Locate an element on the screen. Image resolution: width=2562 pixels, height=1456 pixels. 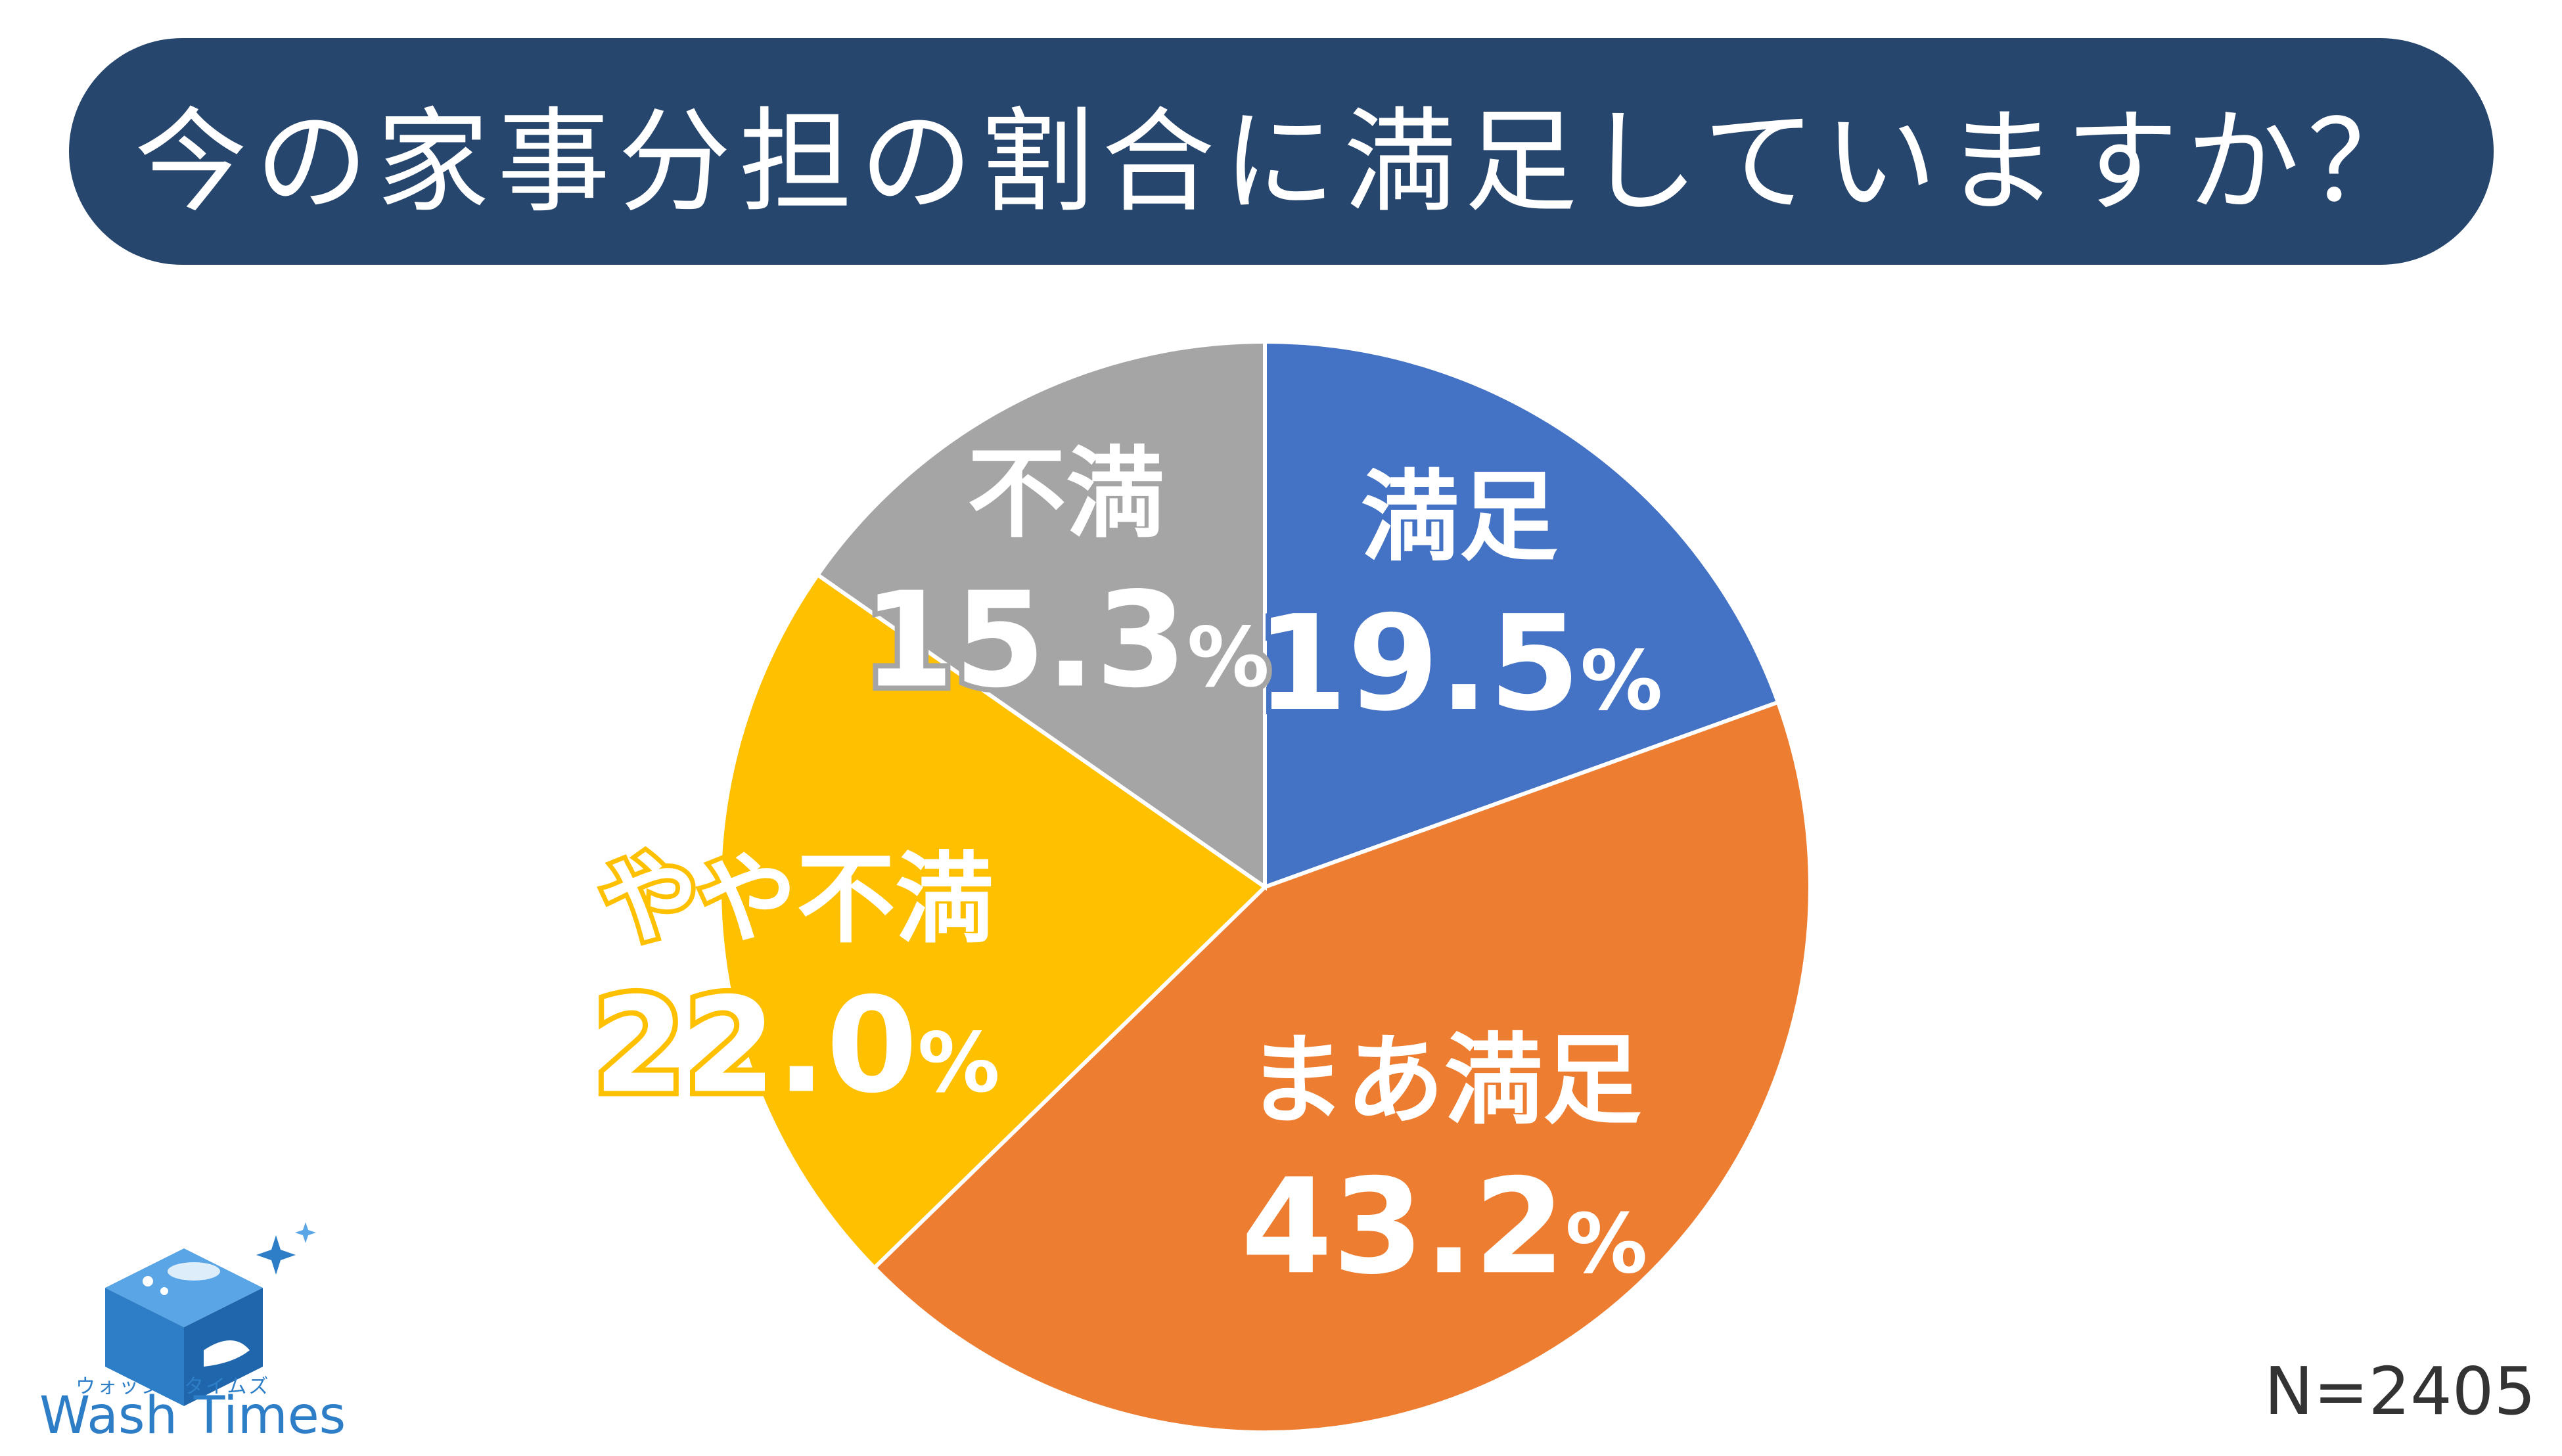
slice-value-2: 43.2% is located at coordinates (1444, 1227).